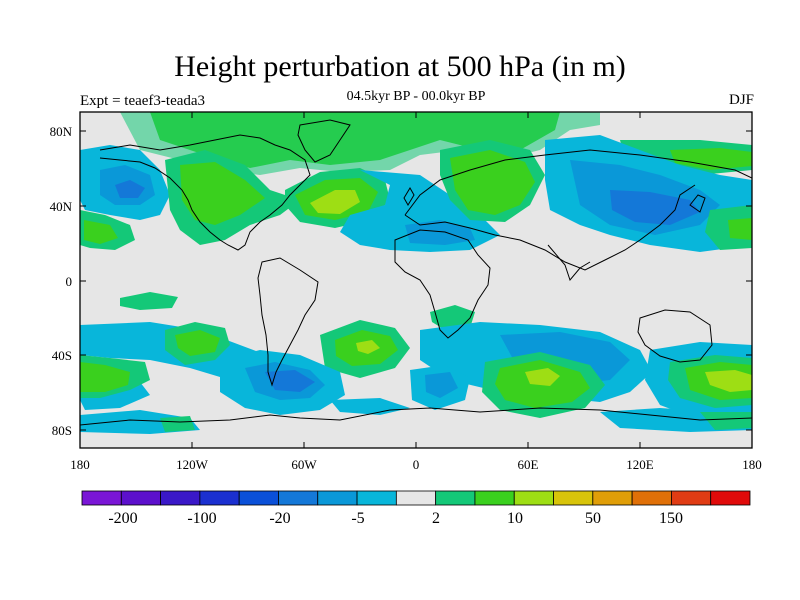 The height and width of the screenshot is (600, 800). Describe the element at coordinates (741, 100) in the screenshot. I see `season-label: DJF` at that location.